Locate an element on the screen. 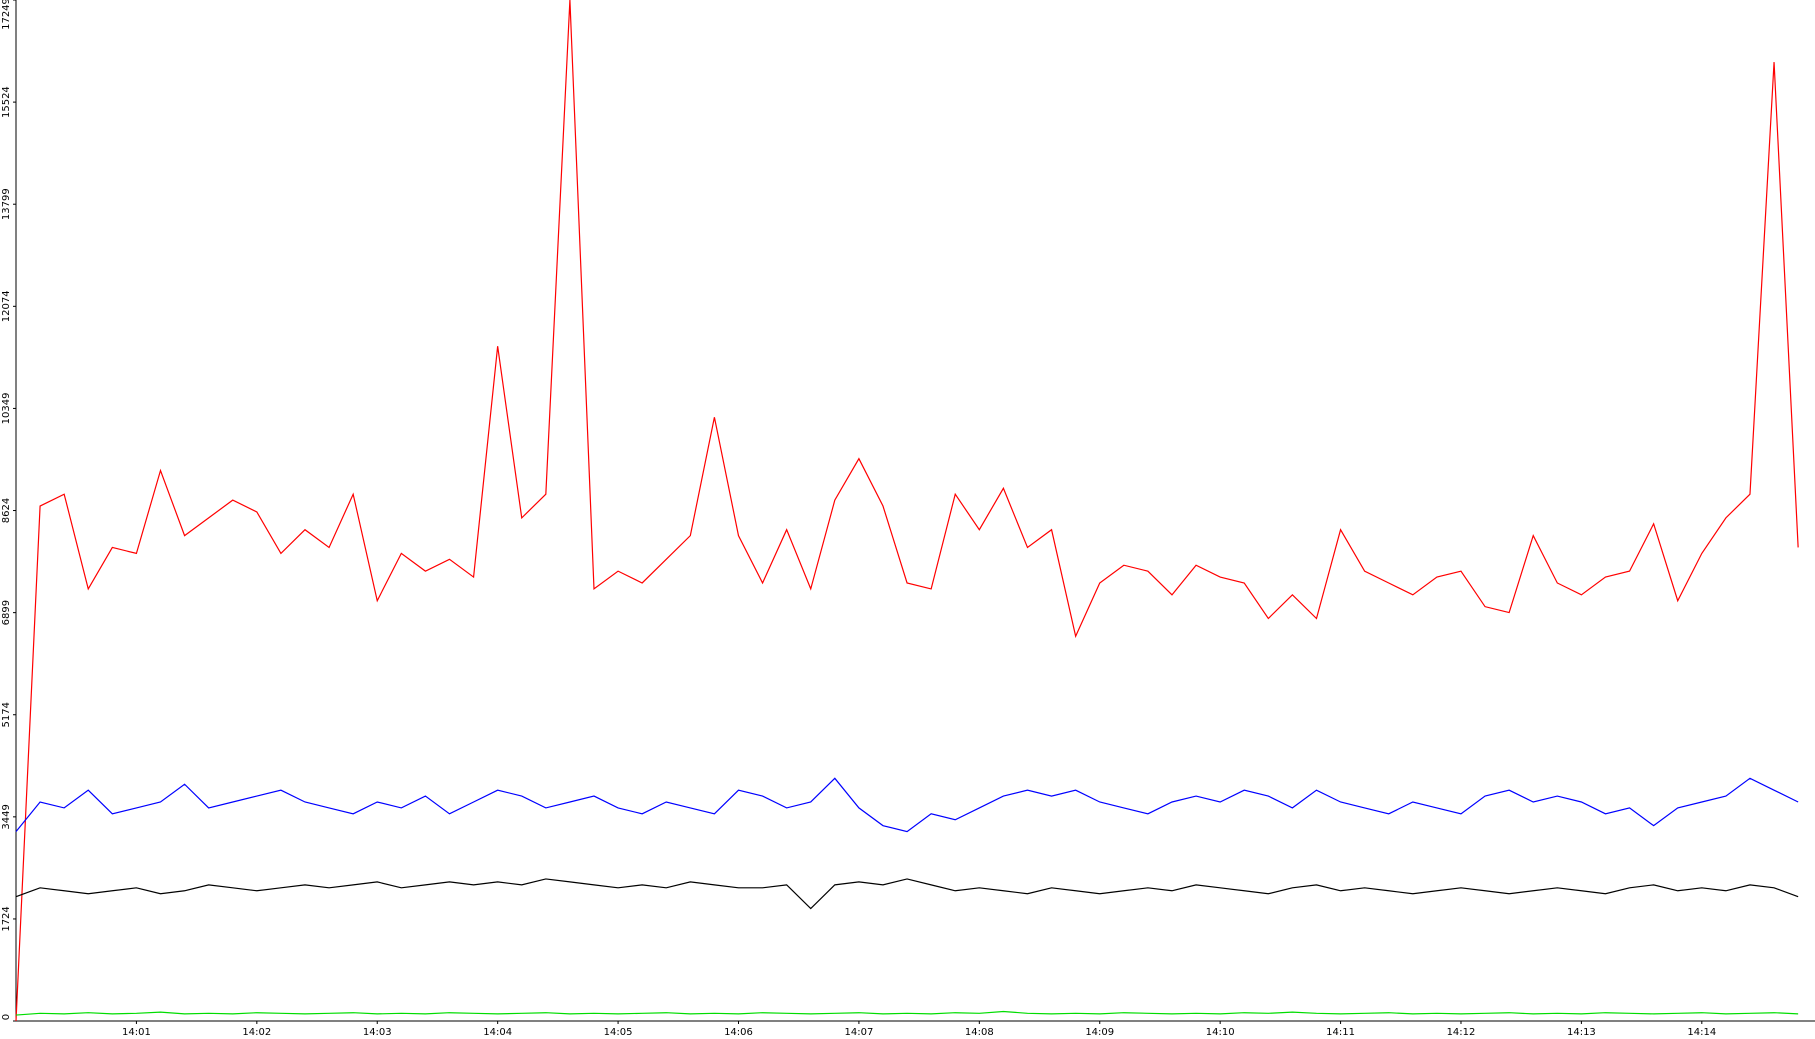 The height and width of the screenshot is (1039, 1815). y-tick-label: 0 is located at coordinates (6, 1017).